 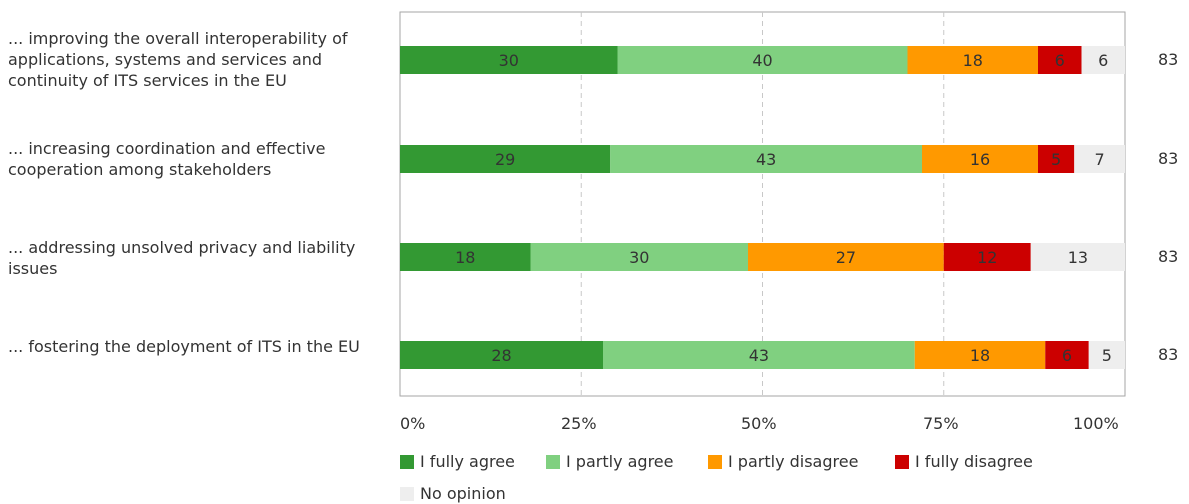 I want to click on legend-label: I fully agree, so click(x=467, y=461).